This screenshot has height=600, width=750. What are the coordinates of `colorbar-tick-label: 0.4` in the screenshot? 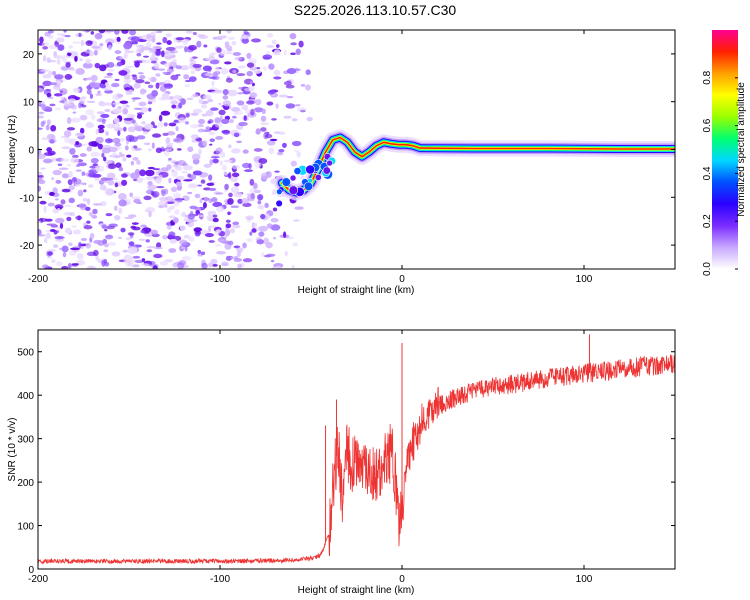 It's located at (707, 173).